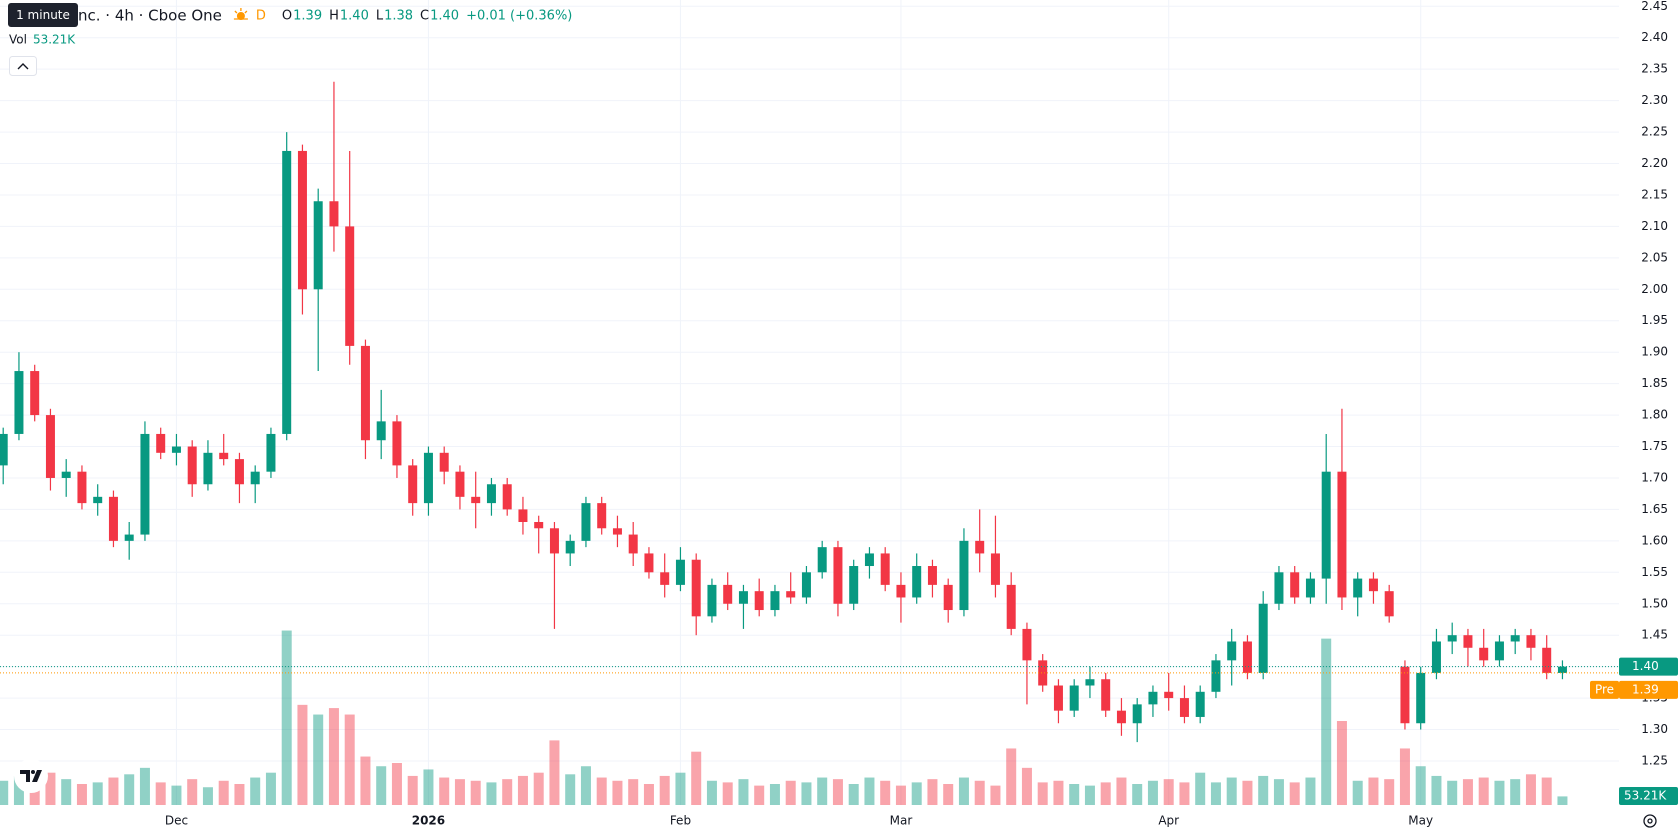 Image resolution: width=1678 pixels, height=835 pixels. Describe the element at coordinates (1654, 163) in the screenshot. I see `y-tick-label: 2.20` at that location.